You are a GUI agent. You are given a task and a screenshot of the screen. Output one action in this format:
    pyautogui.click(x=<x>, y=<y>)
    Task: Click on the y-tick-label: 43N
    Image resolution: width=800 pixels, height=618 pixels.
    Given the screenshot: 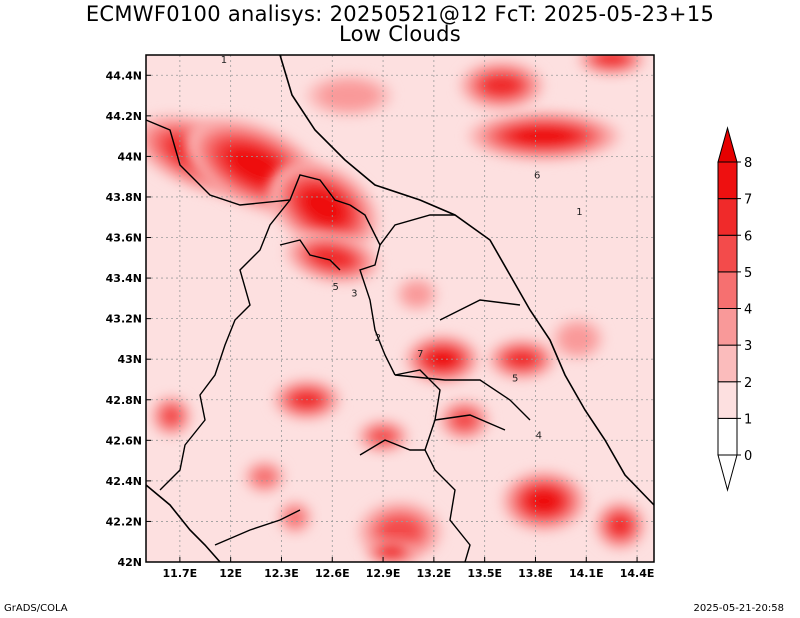 What is the action you would take?
    pyautogui.click(x=129, y=359)
    